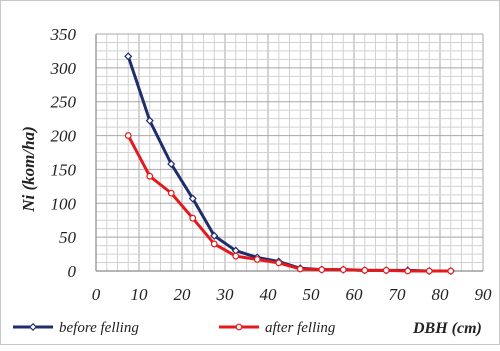  What do you see at coordinates (28, 169) in the screenshot?
I see `y-axis-label: Ni (kom/ha)` at bounding box center [28, 169].